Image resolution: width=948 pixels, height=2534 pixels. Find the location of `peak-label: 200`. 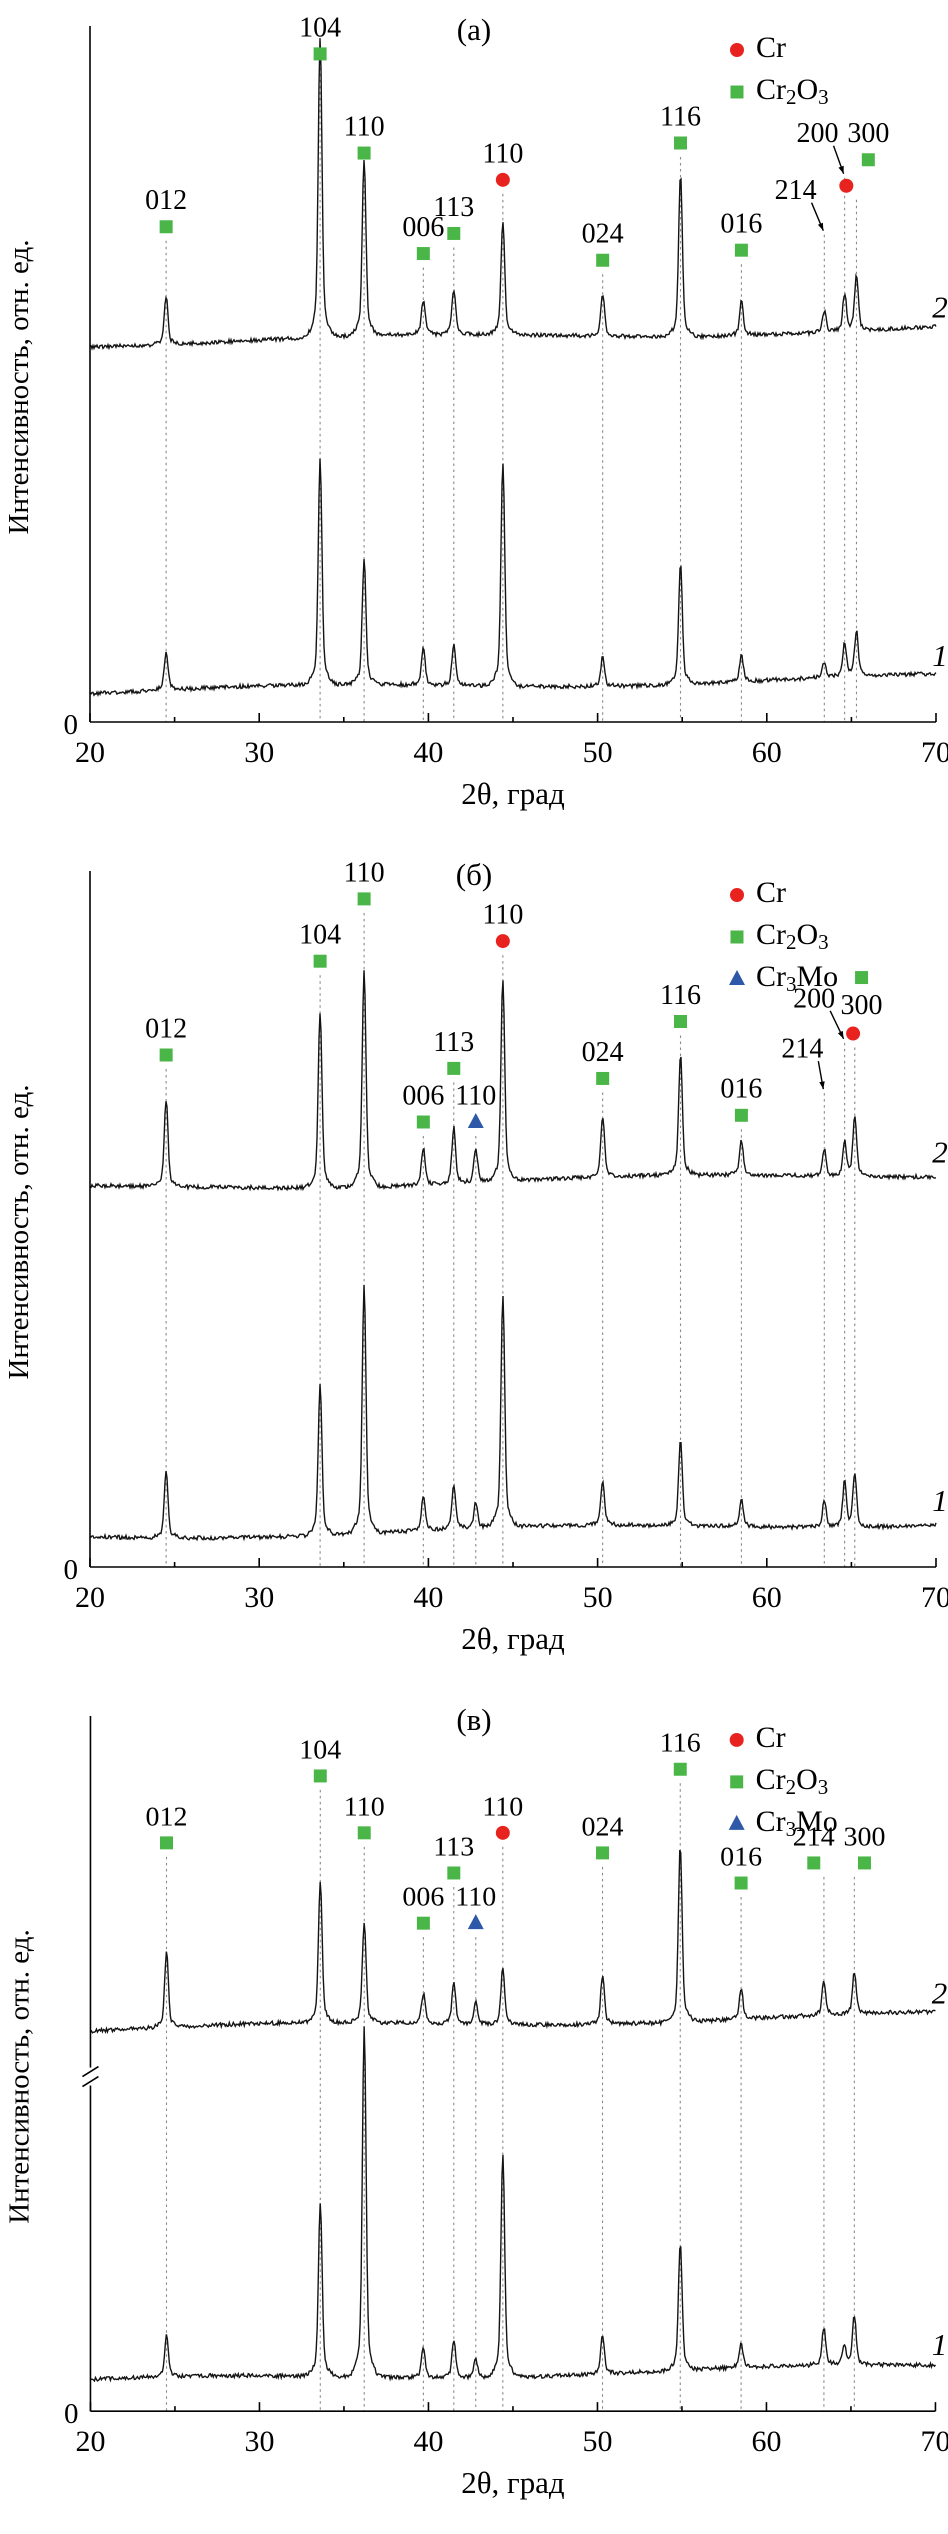

peak-label: 200 is located at coordinates (818, 133).